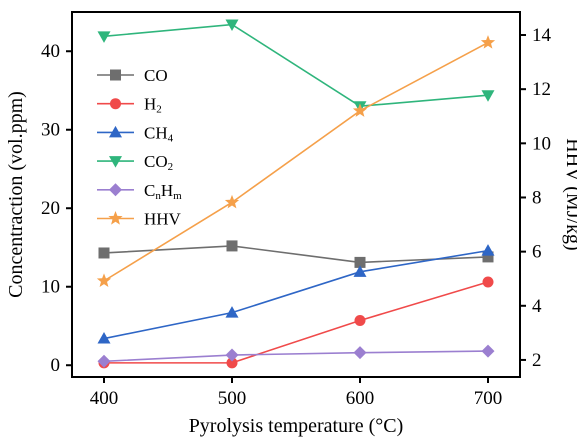 The width and height of the screenshot is (577, 437). What do you see at coordinates (115, 104) in the screenshot?
I see `legend-marker-h2` at bounding box center [115, 104].